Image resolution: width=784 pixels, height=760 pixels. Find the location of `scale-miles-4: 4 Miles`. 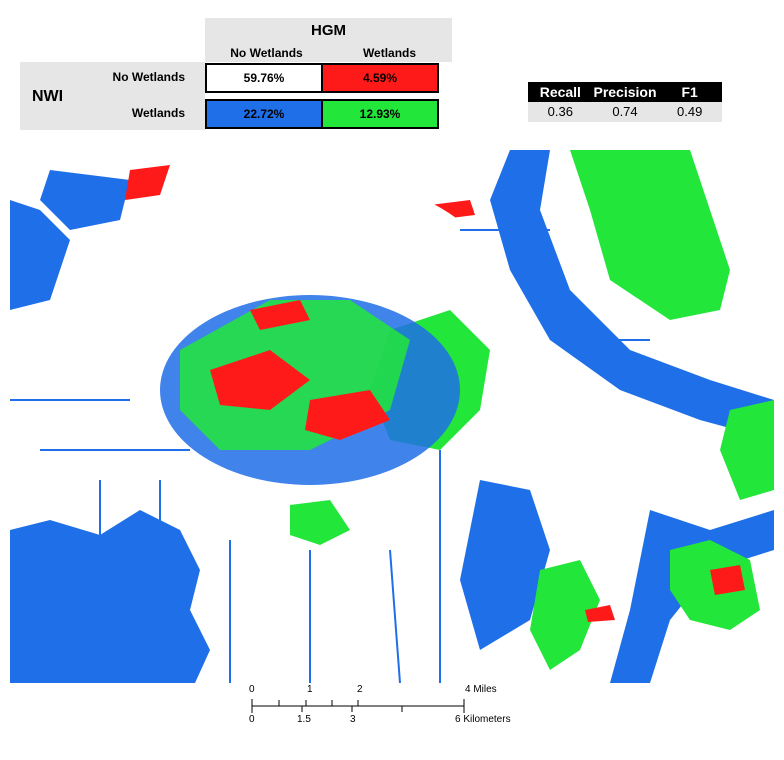

scale-miles-4: 4 Miles is located at coordinates (481, 689).